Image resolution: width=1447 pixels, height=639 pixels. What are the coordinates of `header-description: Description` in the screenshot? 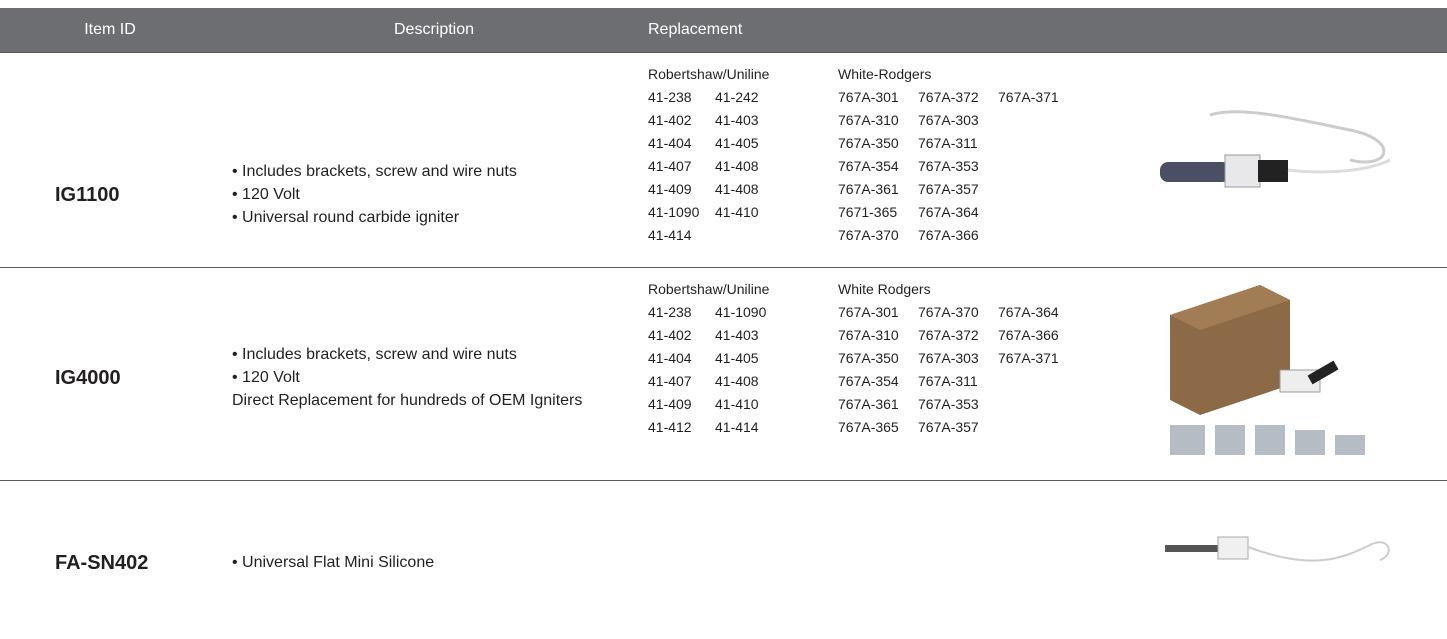 It's located at (434, 29).